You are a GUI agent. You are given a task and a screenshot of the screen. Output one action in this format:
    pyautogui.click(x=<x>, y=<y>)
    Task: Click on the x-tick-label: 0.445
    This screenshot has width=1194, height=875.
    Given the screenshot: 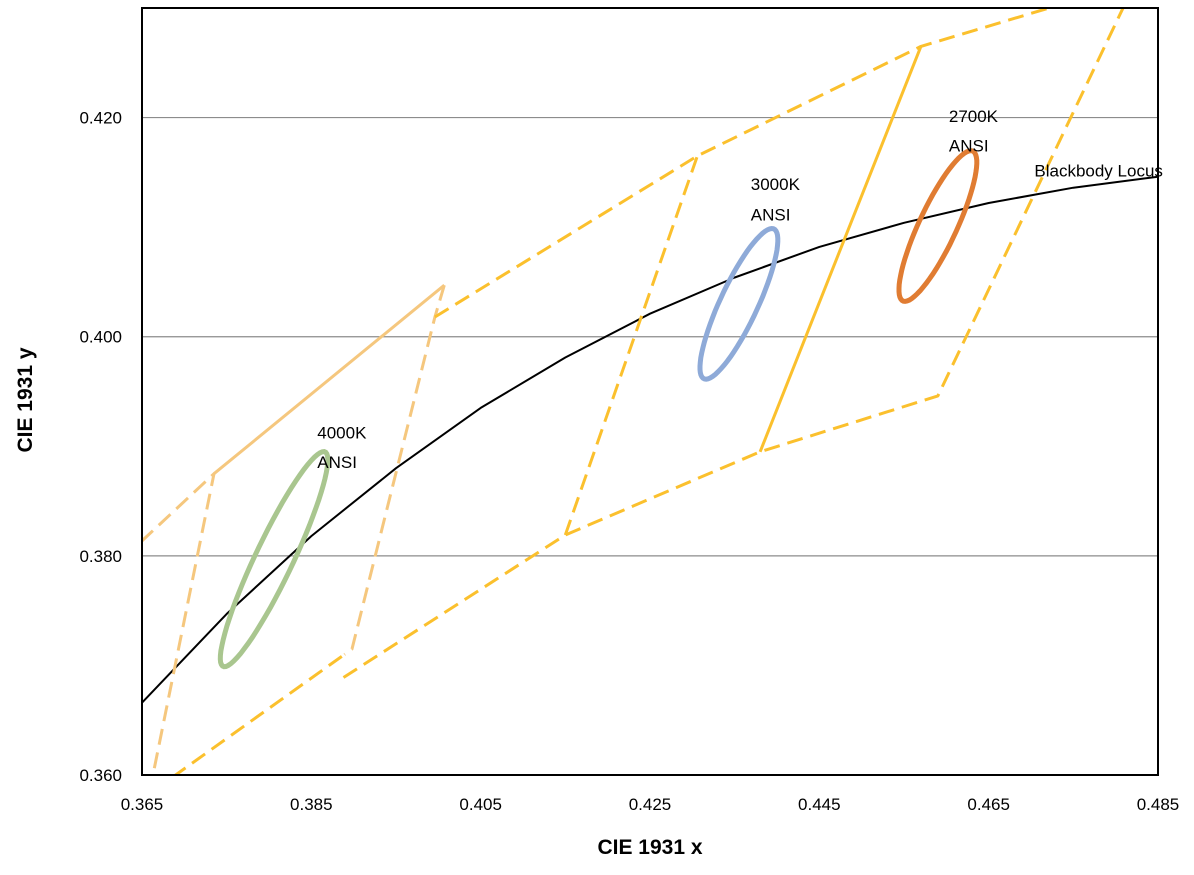 What is the action you would take?
    pyautogui.click(x=819, y=804)
    